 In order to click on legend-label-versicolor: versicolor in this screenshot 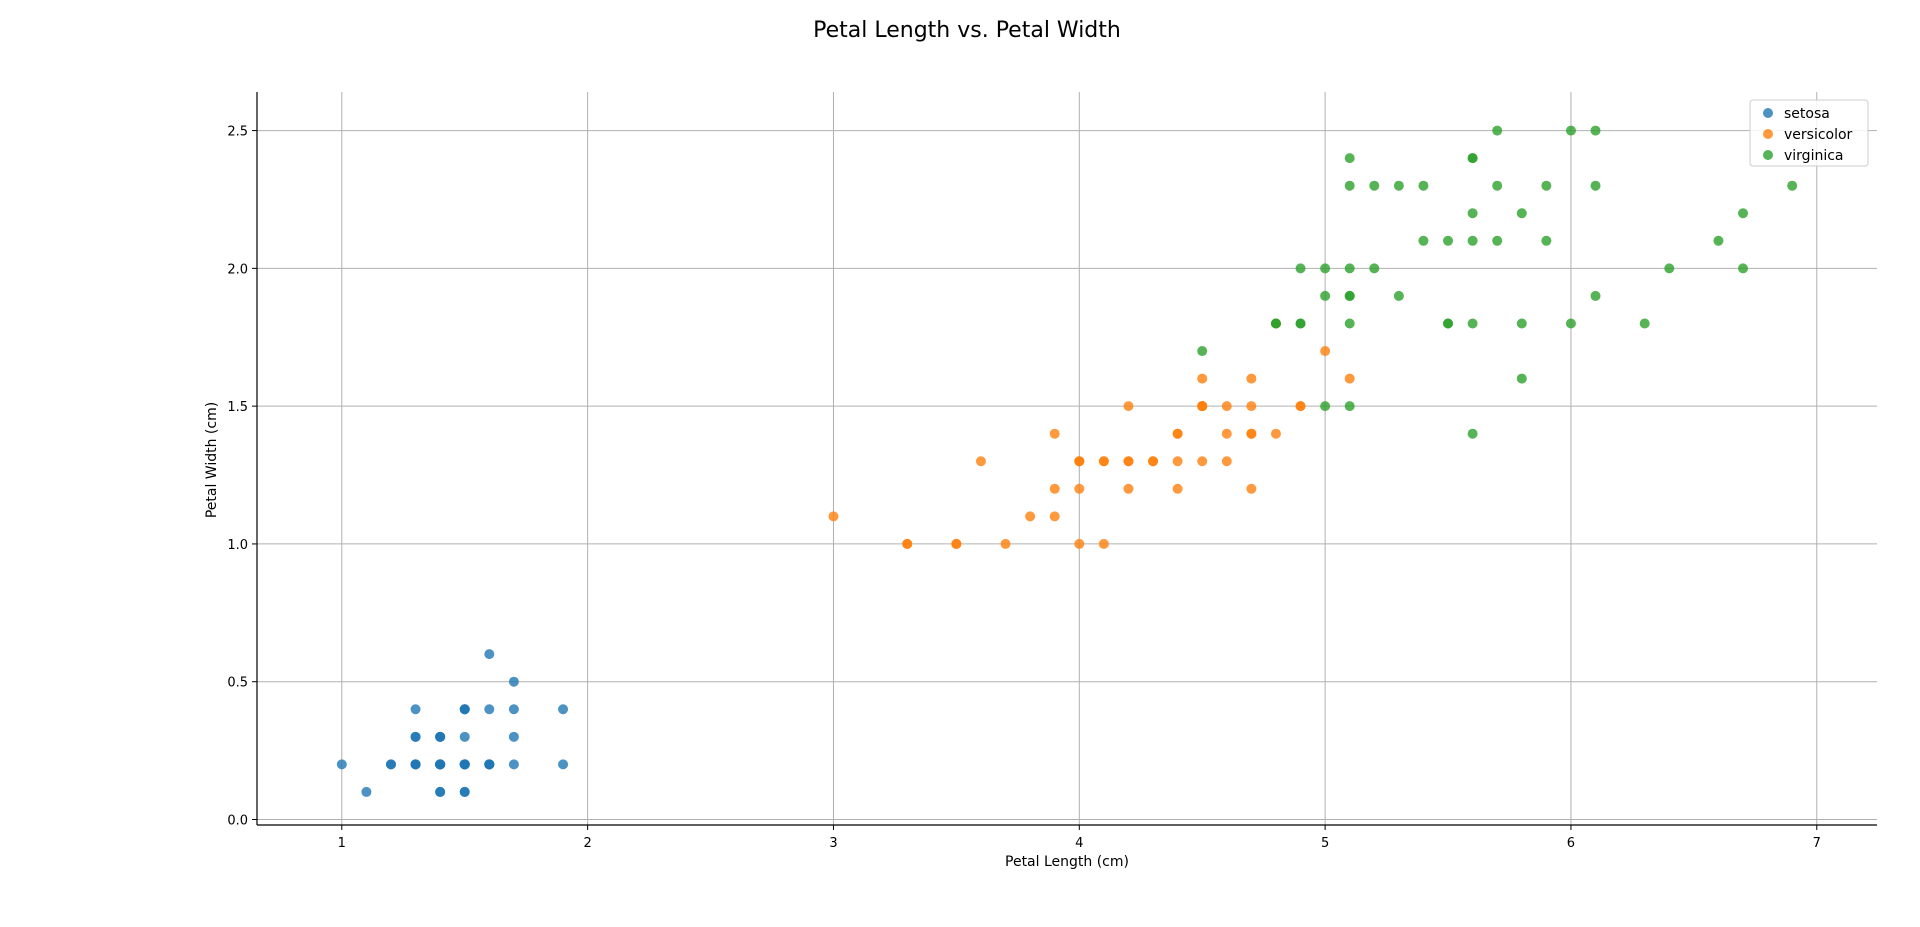, I will do `click(1818, 135)`.